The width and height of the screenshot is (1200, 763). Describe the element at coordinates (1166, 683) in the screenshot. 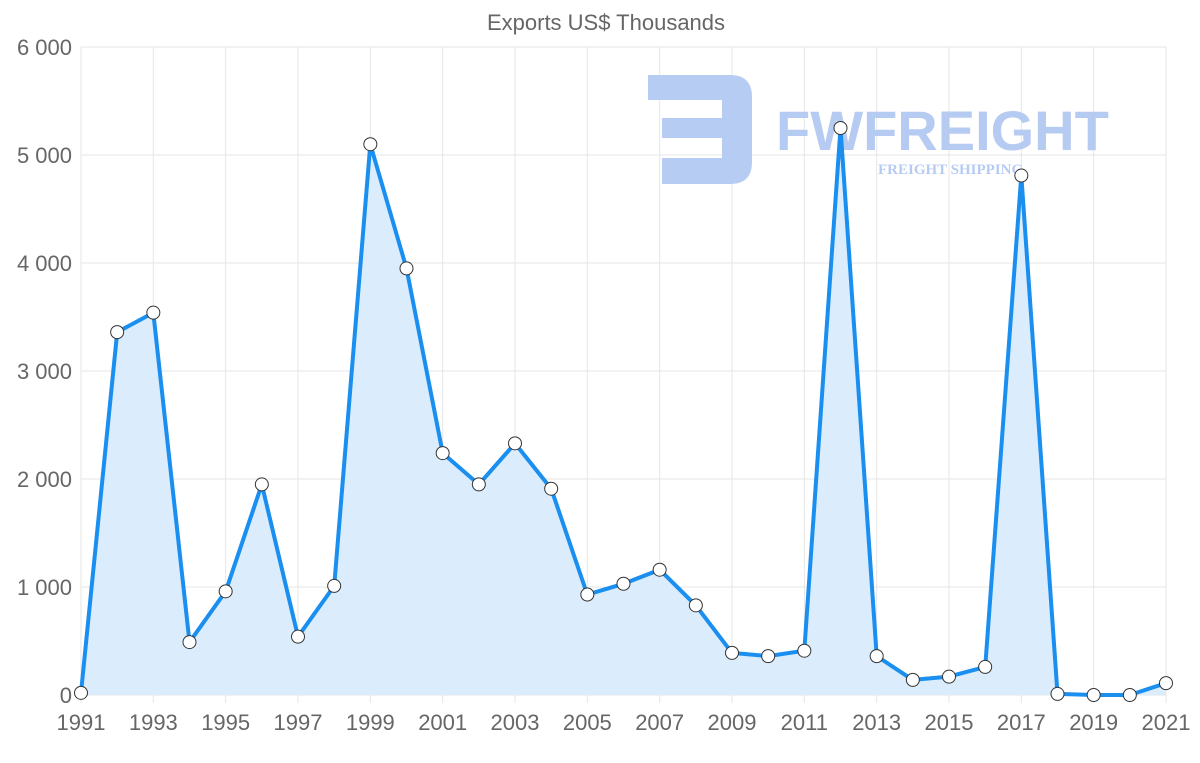

I see `data-point-2021` at that location.